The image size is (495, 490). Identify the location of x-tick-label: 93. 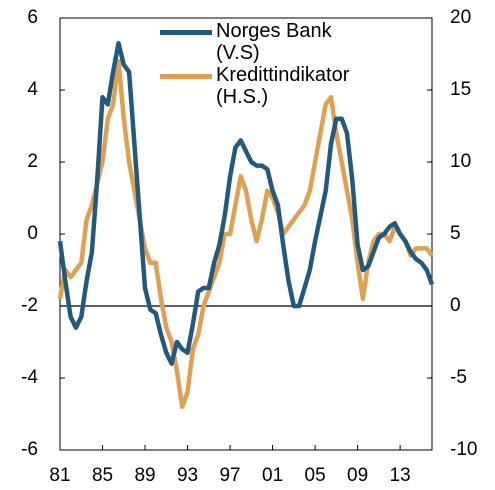
(187, 475).